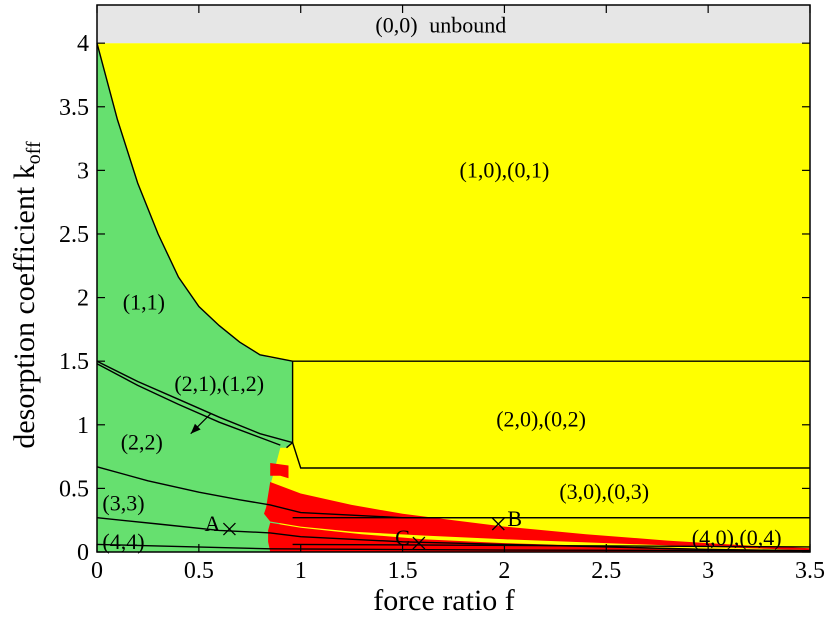 This screenshot has width=829, height=623. What do you see at coordinates (199, 571) in the screenshot?
I see `x-tick-label: 0.5` at bounding box center [199, 571].